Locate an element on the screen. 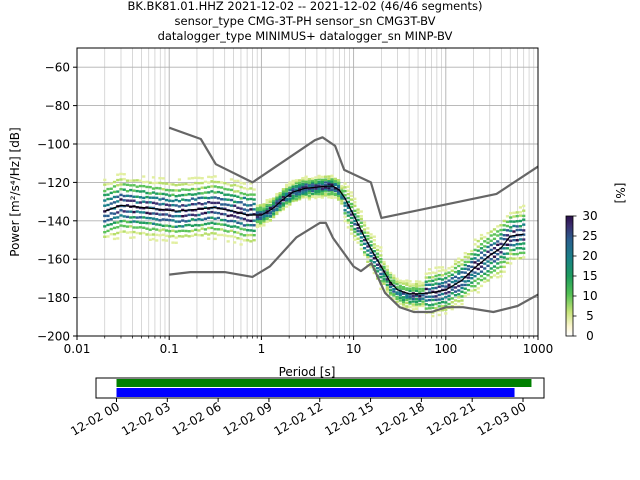 This screenshot has width=640, height=480. colorbar-tick-label: 10 is located at coordinates (589, 296).